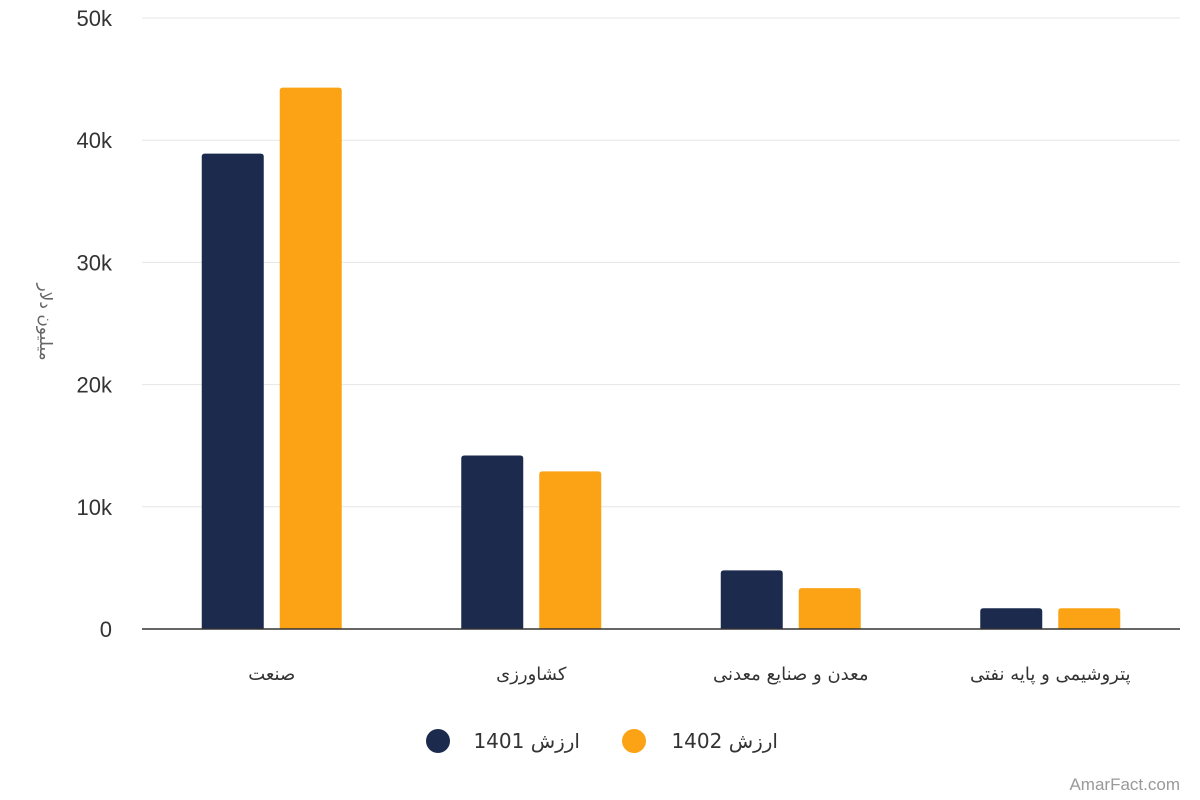 This screenshot has height=800, width=1200. I want to click on y-axis-tick-labels: 0 10k 20k 30k 40k 50k, so click(95, 324).